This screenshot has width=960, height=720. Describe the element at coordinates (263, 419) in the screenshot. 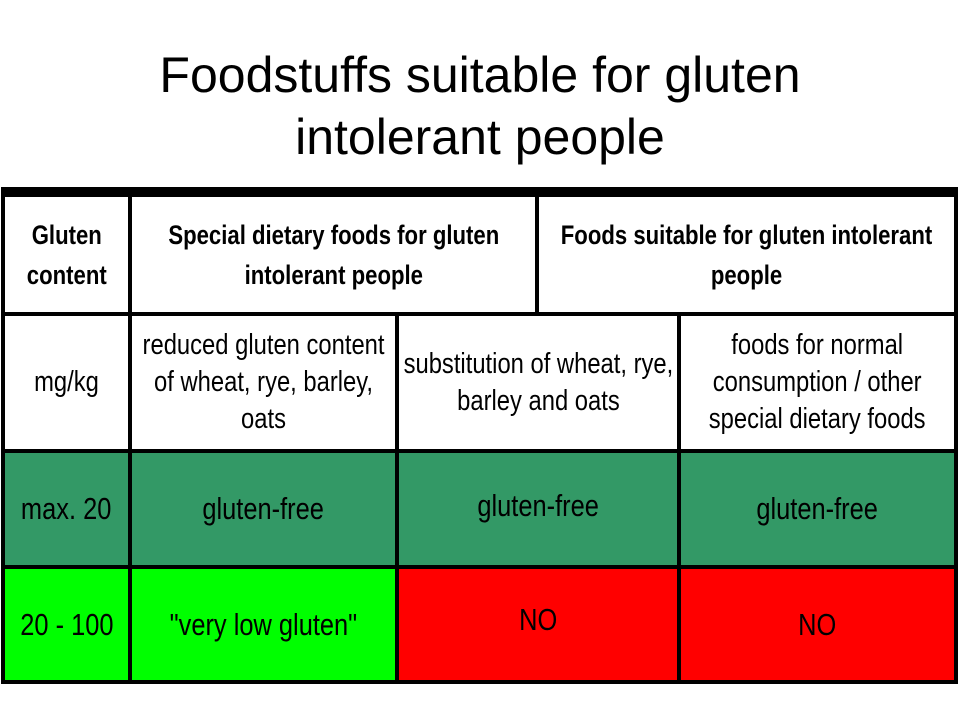

I see `reduced-line-3: oats` at that location.